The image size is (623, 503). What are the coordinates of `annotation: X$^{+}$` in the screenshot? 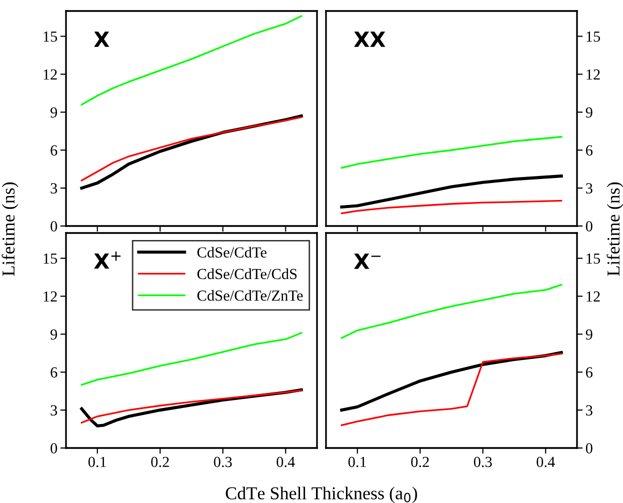 It's located at (107, 260).